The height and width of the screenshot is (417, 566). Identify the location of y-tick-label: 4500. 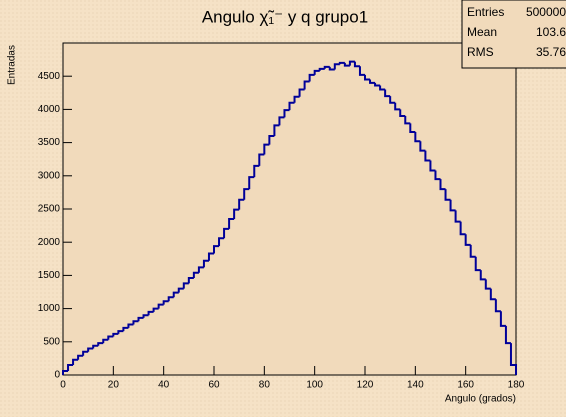
(49, 76).